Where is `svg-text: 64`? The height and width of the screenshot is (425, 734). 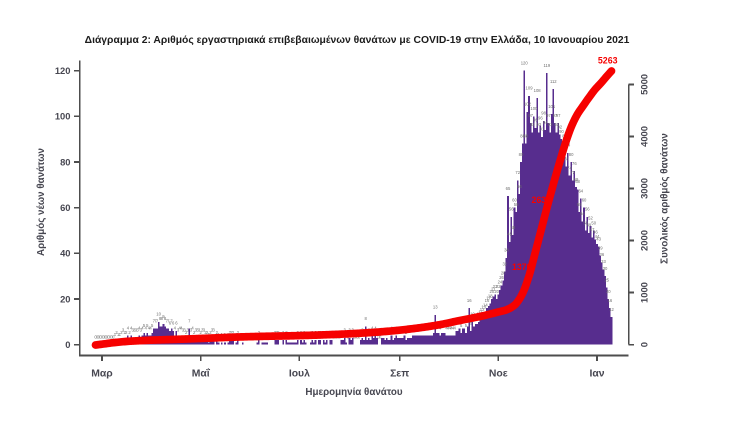
svg-text: 64 is located at coordinates (580, 190).